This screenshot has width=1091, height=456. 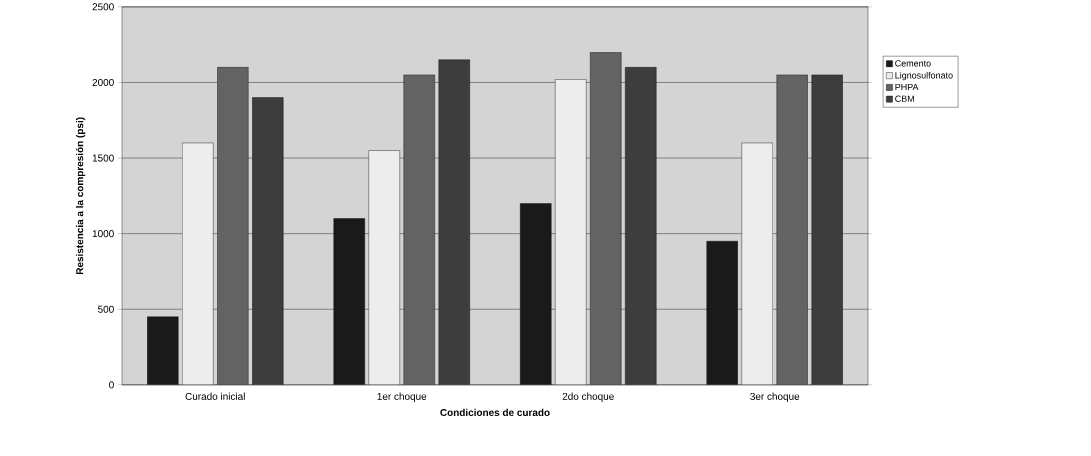 I want to click on y-tick-label: 2500, so click(x=103, y=7).